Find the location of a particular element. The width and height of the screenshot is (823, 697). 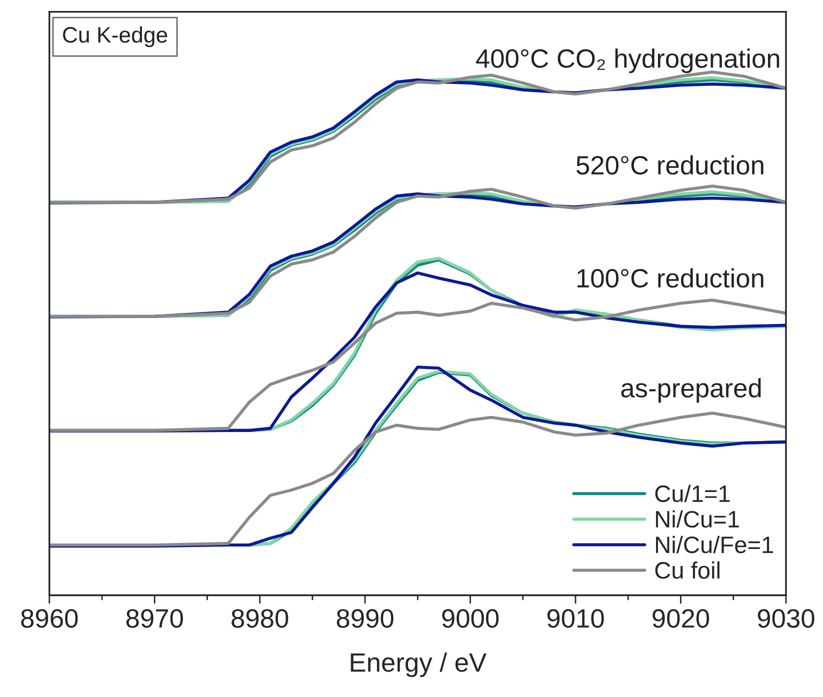

text: Cu K-edge is located at coordinates (115, 37).